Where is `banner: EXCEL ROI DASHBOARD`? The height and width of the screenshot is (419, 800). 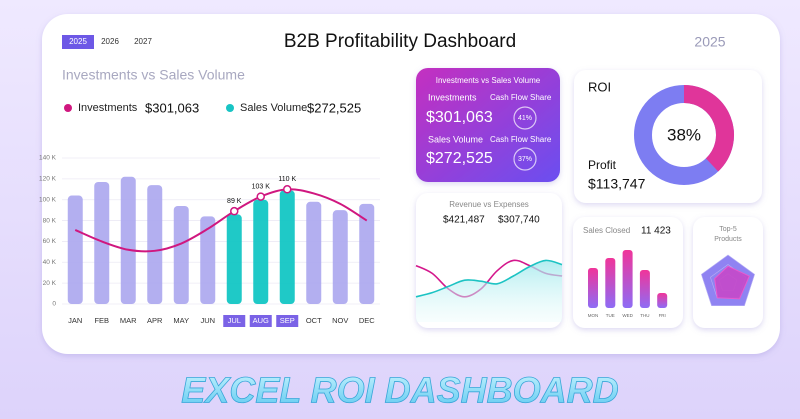
banner: EXCEL ROI DASHBOARD is located at coordinates (399, 390).